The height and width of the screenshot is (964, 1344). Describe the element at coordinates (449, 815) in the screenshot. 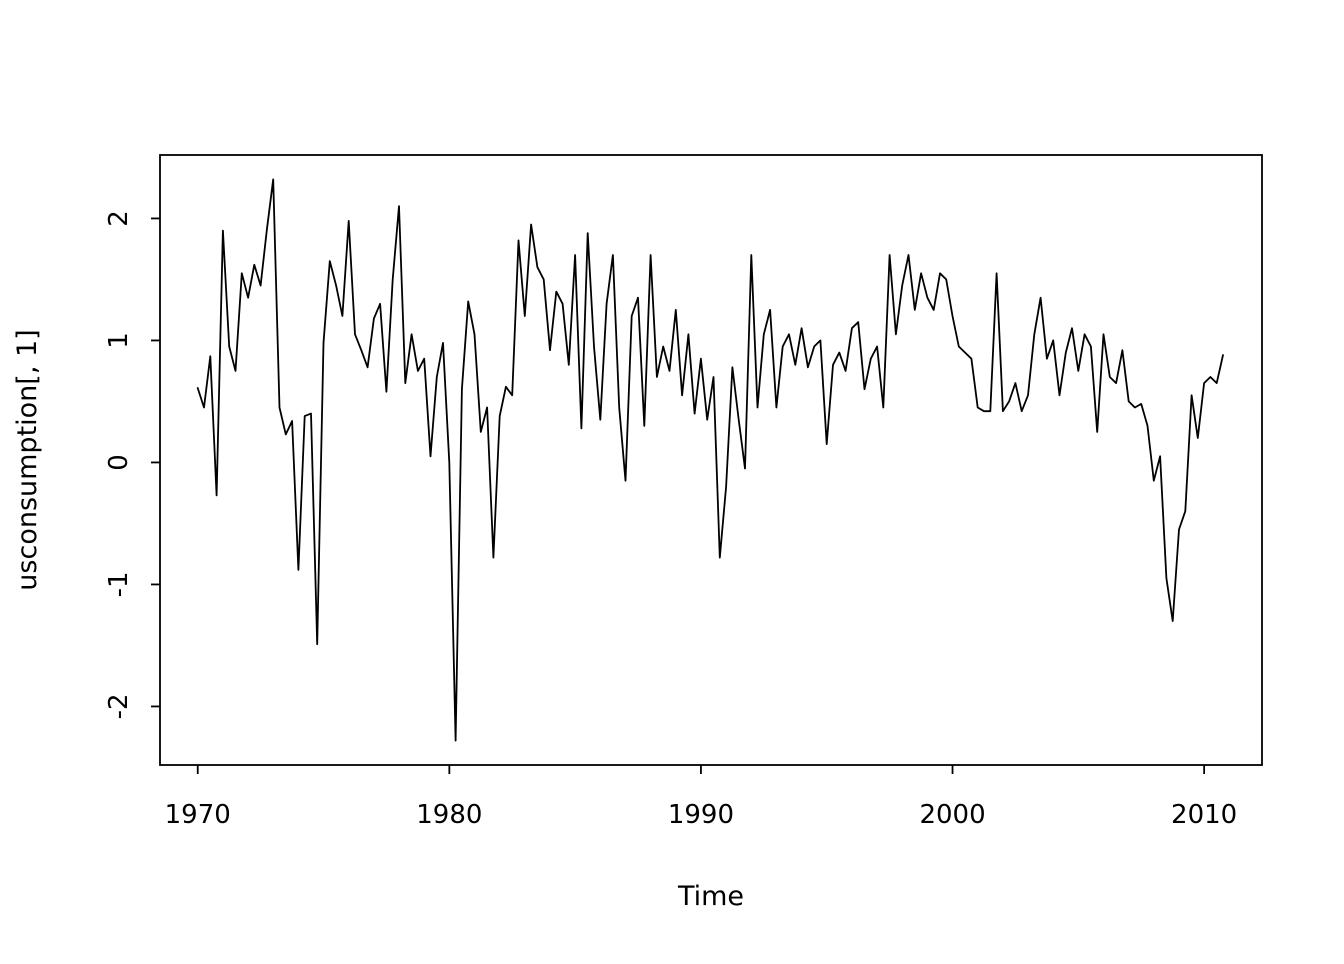

I see `x-tick-label: 1980` at that location.